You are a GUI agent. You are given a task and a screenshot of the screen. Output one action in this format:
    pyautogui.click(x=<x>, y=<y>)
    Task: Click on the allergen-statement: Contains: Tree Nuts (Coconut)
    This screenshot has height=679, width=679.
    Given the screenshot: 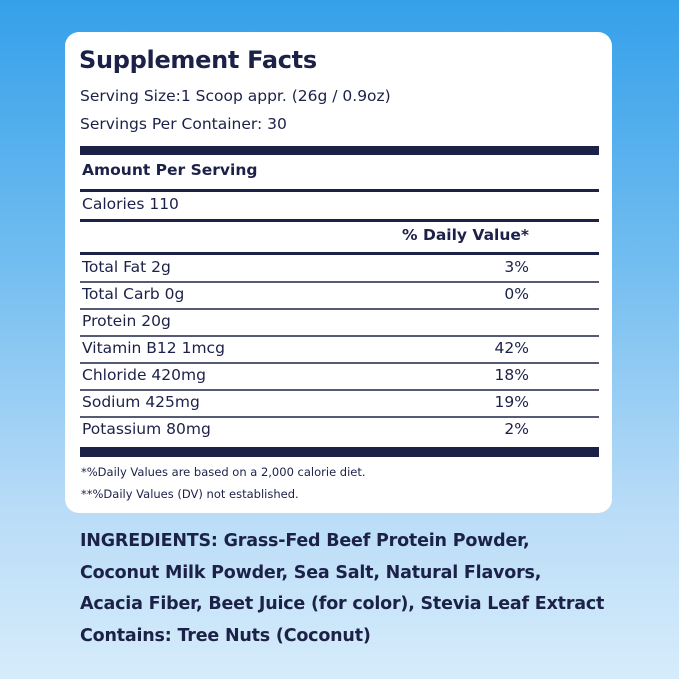 What is the action you would take?
    pyautogui.click(x=225, y=635)
    